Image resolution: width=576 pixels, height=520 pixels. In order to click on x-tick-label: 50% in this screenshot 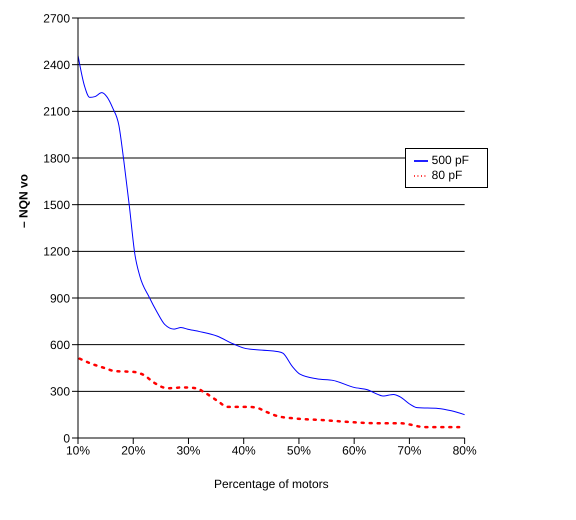, I will do `click(299, 451)`.